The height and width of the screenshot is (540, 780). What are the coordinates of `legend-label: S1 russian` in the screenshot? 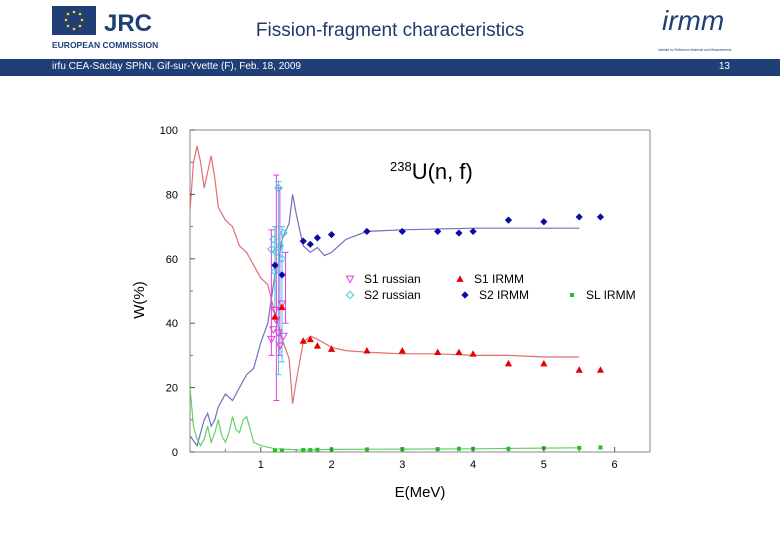 It's located at (392, 279).